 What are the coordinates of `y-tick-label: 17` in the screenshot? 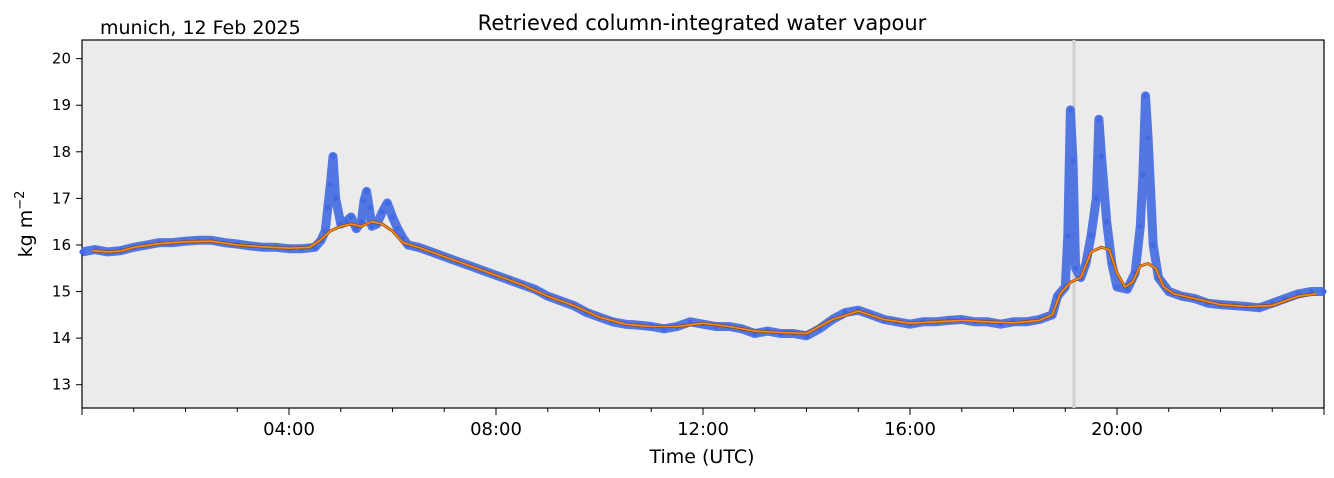 It's located at (61, 198).